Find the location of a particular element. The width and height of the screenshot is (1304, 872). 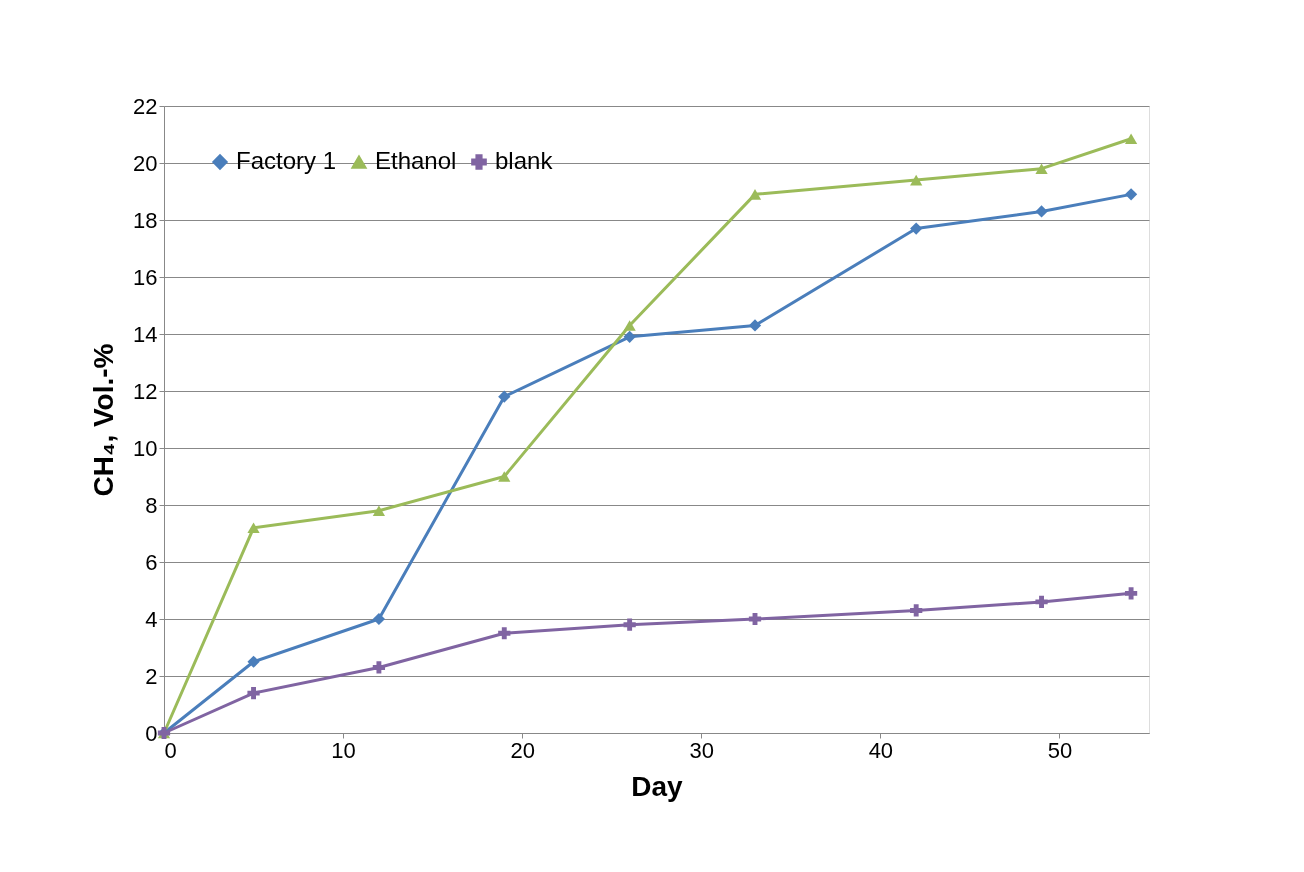

x-axis-title: Day is located at coordinates (657, 786).